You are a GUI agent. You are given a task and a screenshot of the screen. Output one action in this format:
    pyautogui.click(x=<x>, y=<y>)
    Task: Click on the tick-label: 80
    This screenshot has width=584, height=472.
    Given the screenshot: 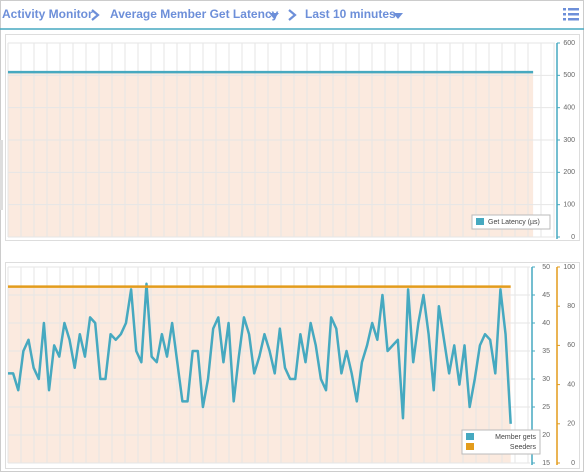 What is the action you would take?
    pyautogui.click(x=571, y=306)
    